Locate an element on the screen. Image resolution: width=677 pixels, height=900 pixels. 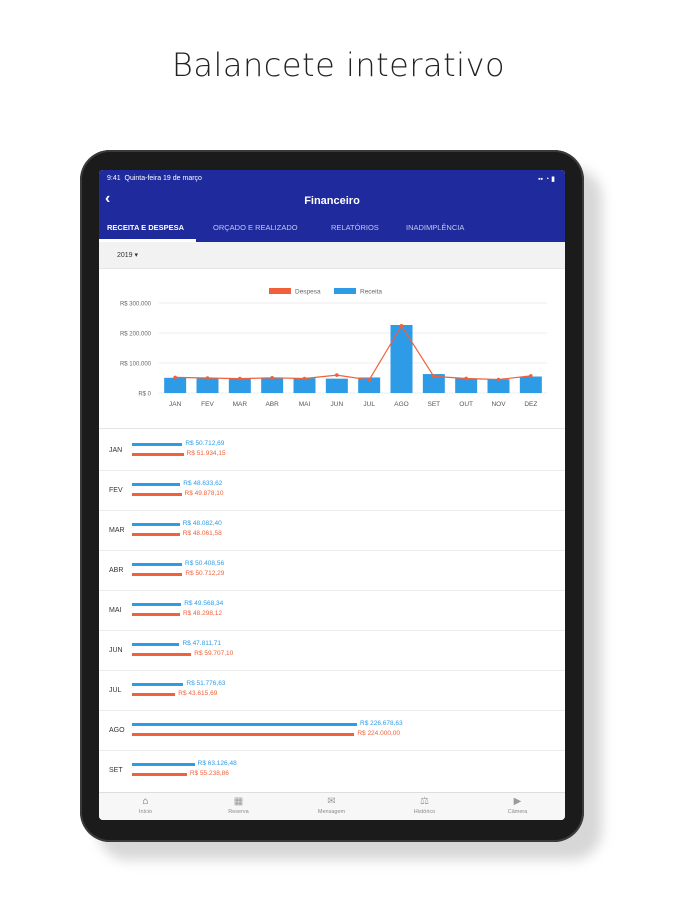
legend-label: Despesa is located at coordinates (308, 292).